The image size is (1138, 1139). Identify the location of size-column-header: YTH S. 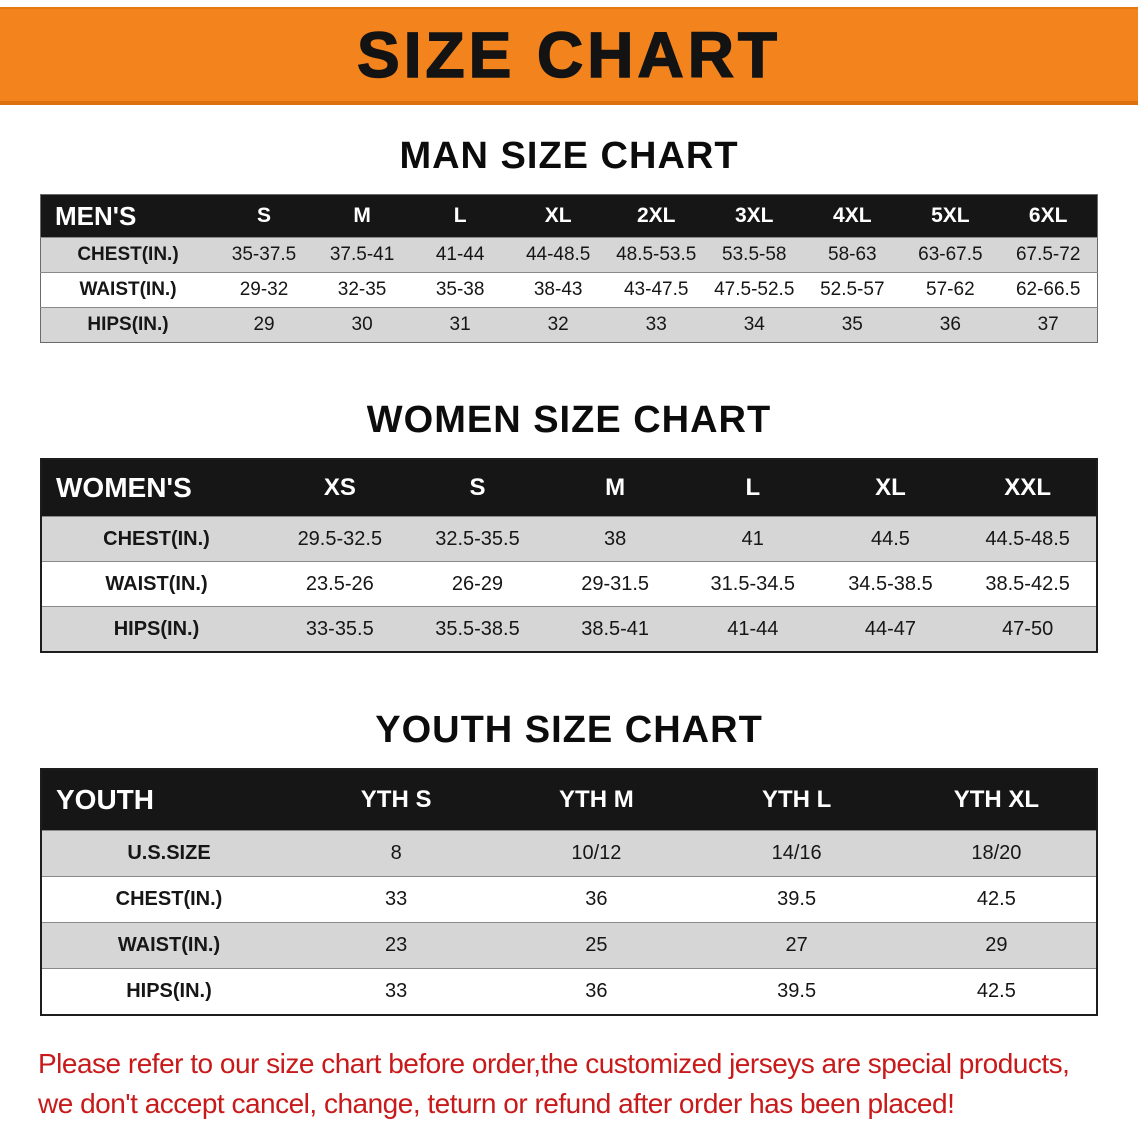
(396, 800).